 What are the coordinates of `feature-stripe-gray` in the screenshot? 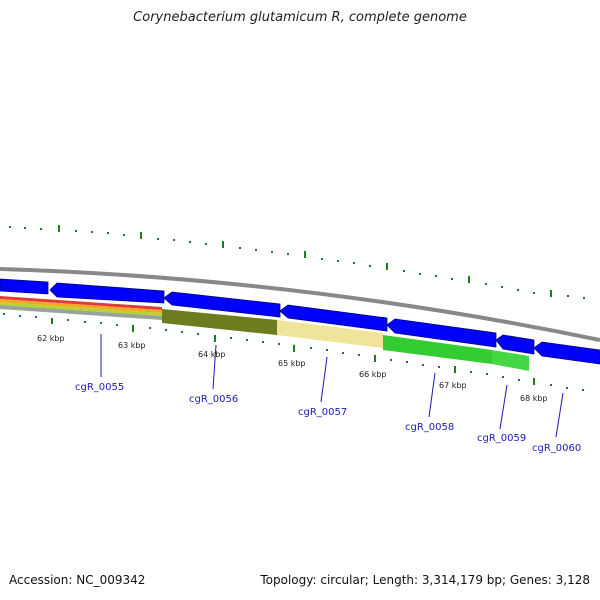 It's located at (81, 312).